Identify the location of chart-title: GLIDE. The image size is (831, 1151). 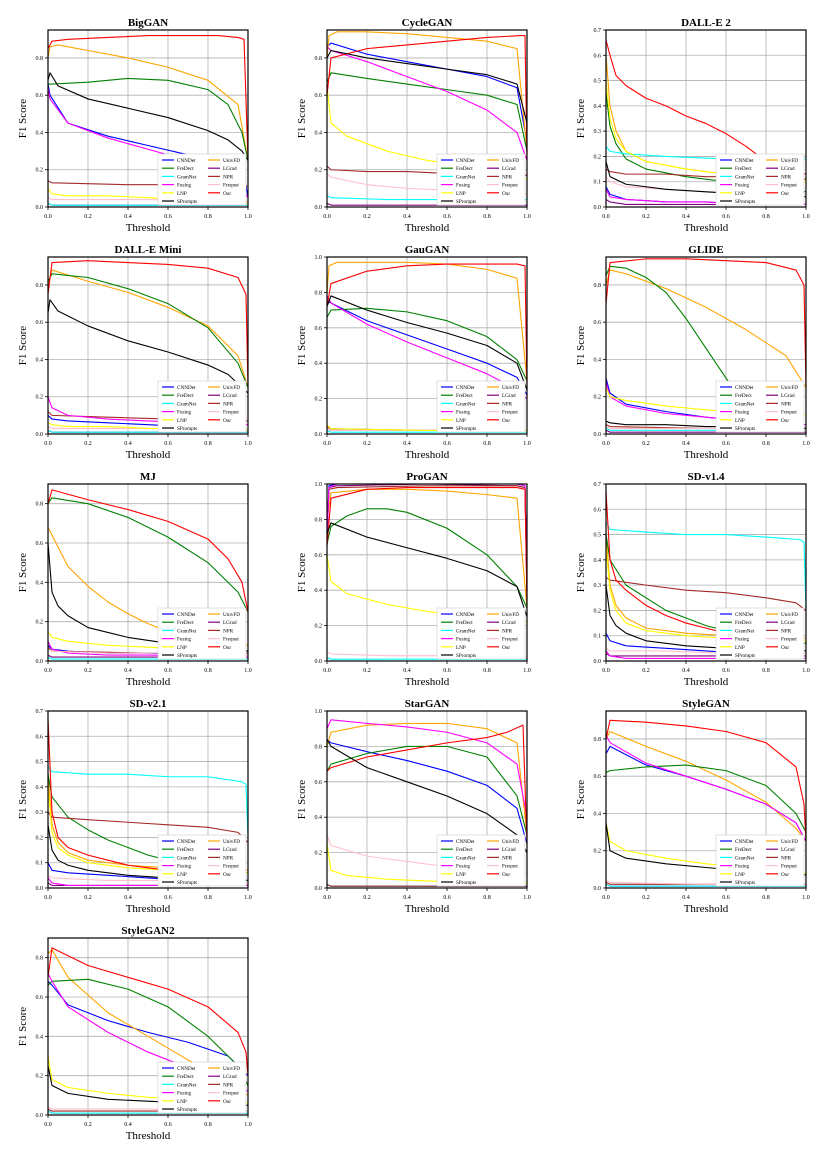
(705, 250).